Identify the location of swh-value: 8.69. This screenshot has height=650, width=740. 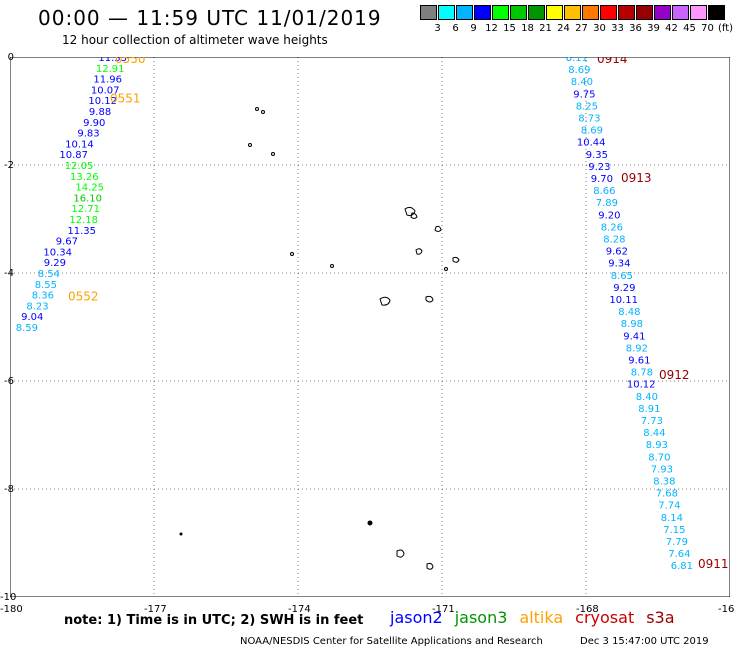
(579, 70).